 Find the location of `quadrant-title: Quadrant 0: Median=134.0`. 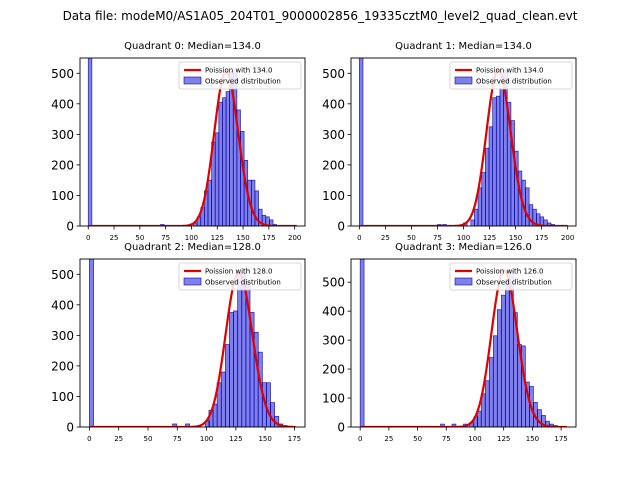

quadrant-title: Quadrant 0: Median=134.0 is located at coordinates (192, 46).